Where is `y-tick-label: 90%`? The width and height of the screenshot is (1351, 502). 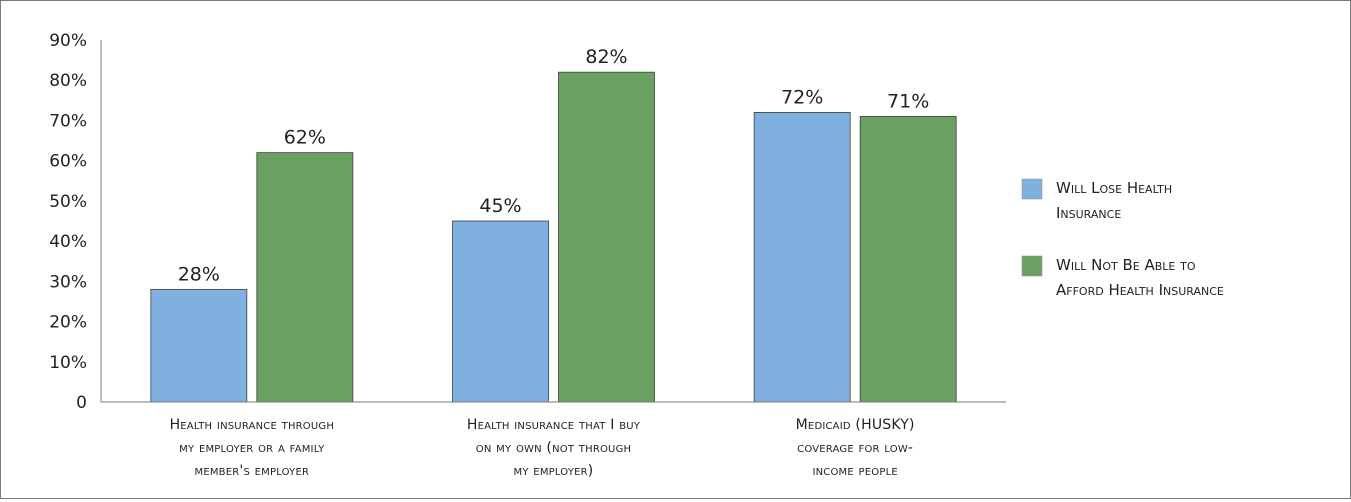 y-tick-label: 90% is located at coordinates (68, 41).